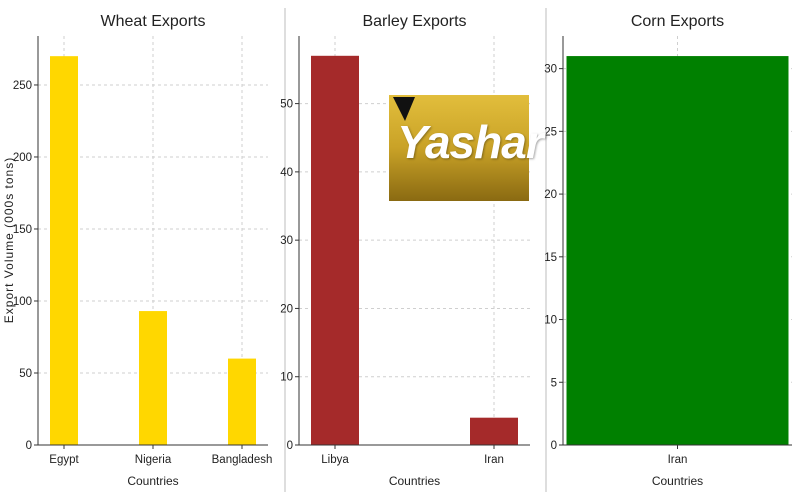 The width and height of the screenshot is (800, 500). What do you see at coordinates (494, 431) in the screenshot?
I see `barley-bar-iran` at bounding box center [494, 431].